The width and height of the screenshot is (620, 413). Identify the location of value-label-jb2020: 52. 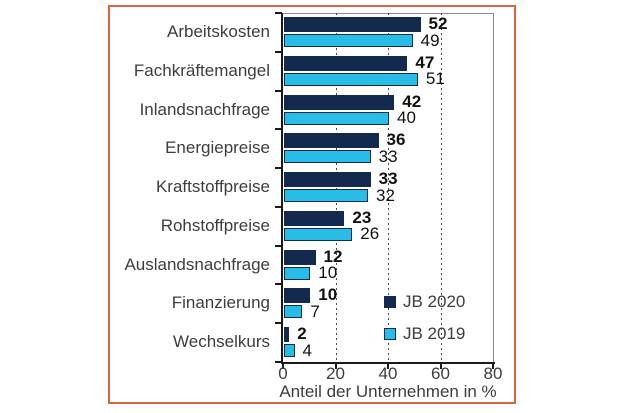
(438, 23).